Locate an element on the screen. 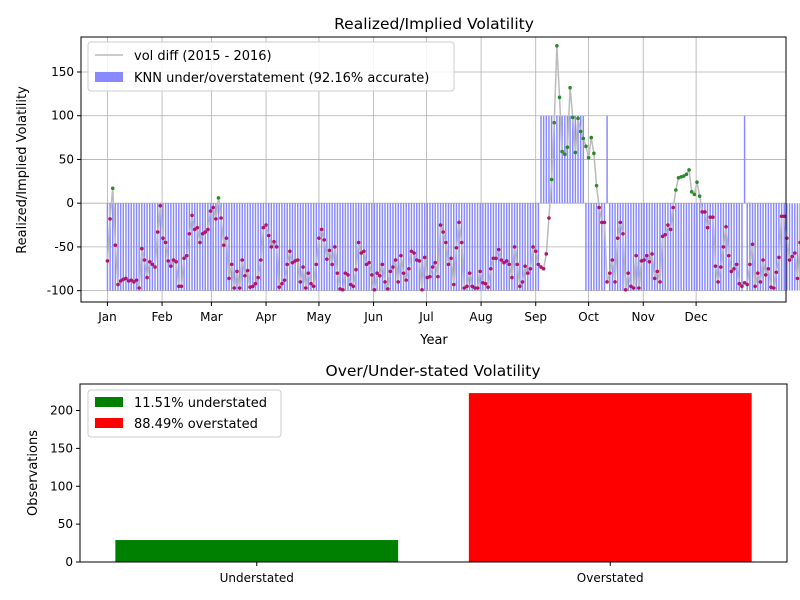 The height and width of the screenshot is (600, 800). top-ytick-label: -50 is located at coordinates (64, 247).